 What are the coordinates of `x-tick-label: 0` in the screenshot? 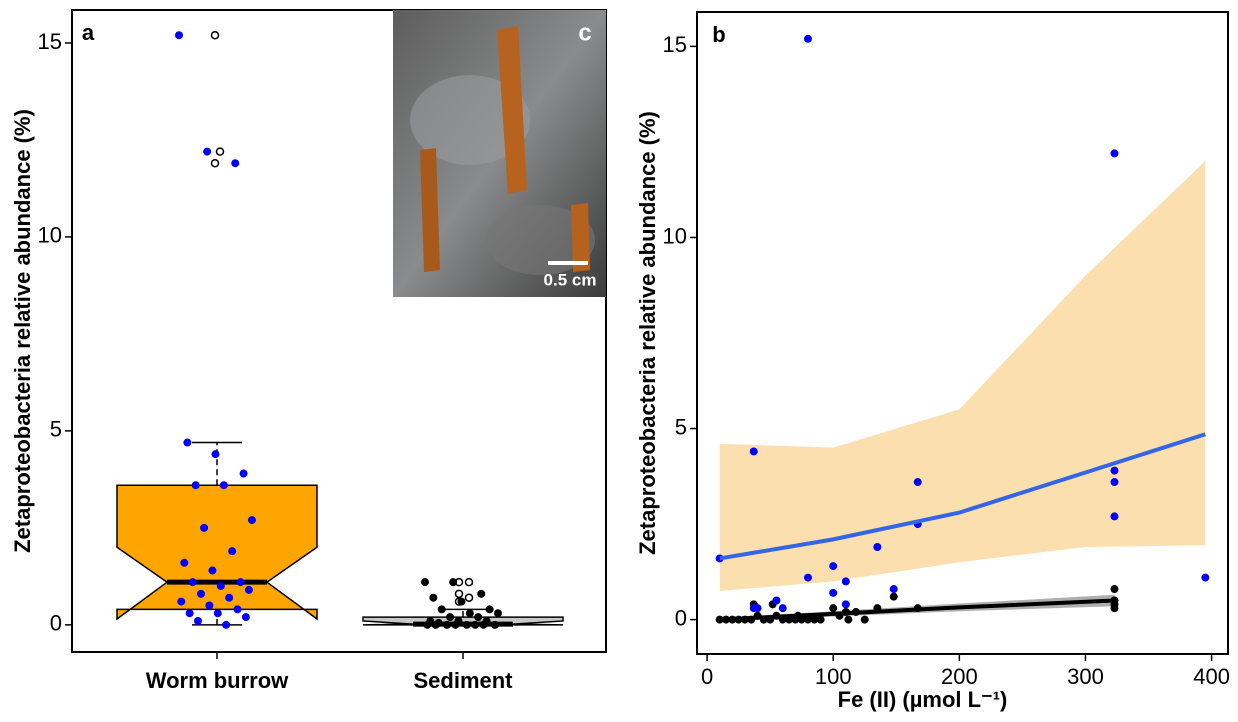 It's located at (707, 676).